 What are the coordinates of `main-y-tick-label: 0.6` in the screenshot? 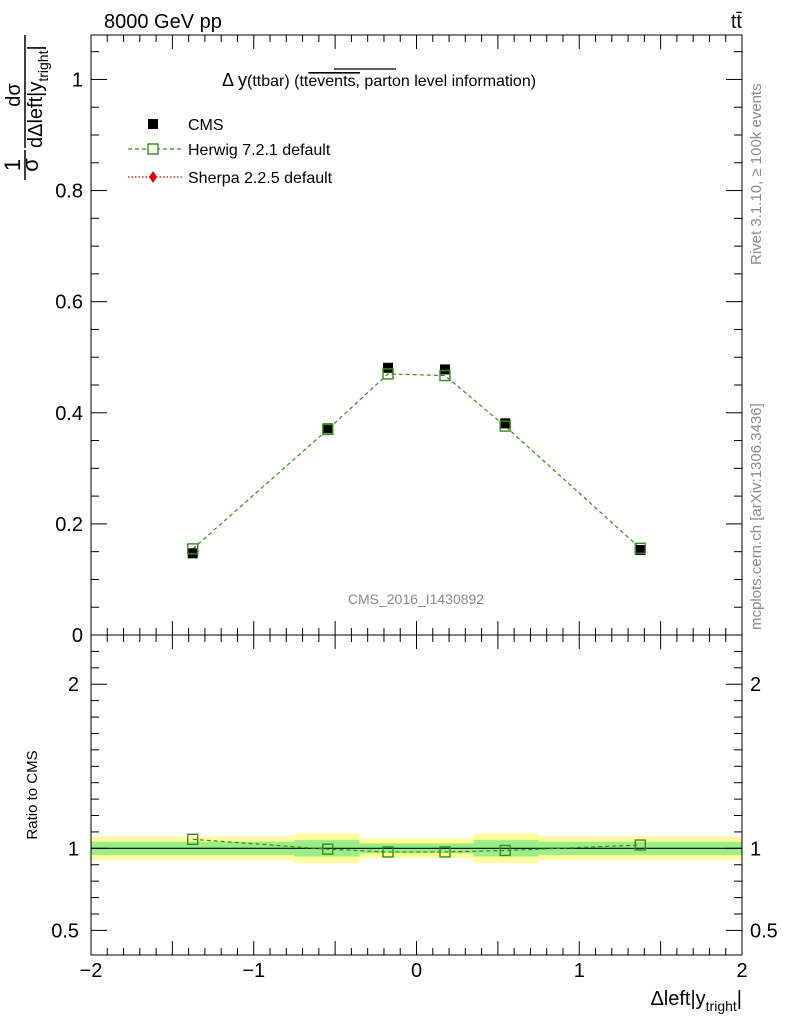 It's located at (69, 303).